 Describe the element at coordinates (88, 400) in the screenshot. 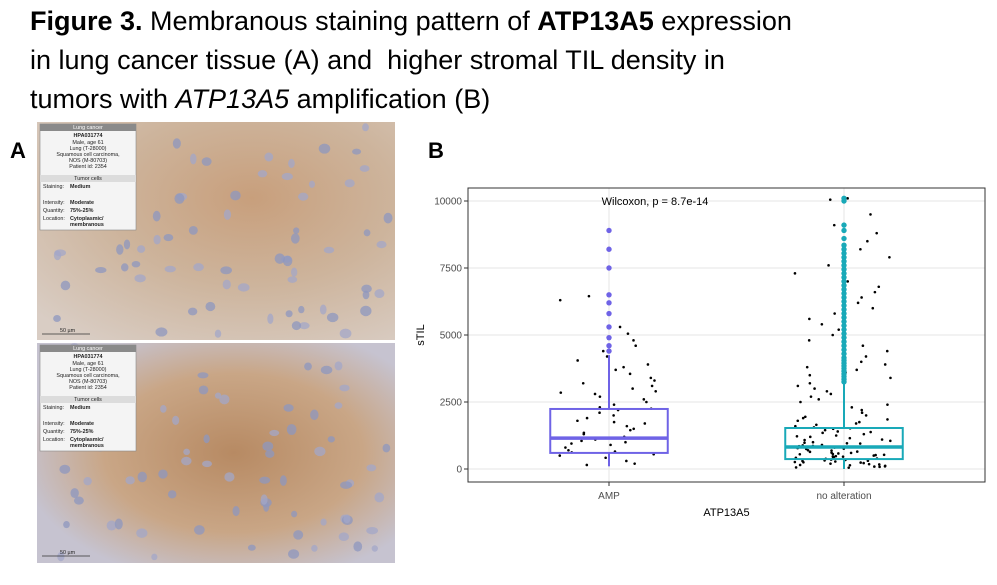

I see `section-text: Tumor cells` at that location.